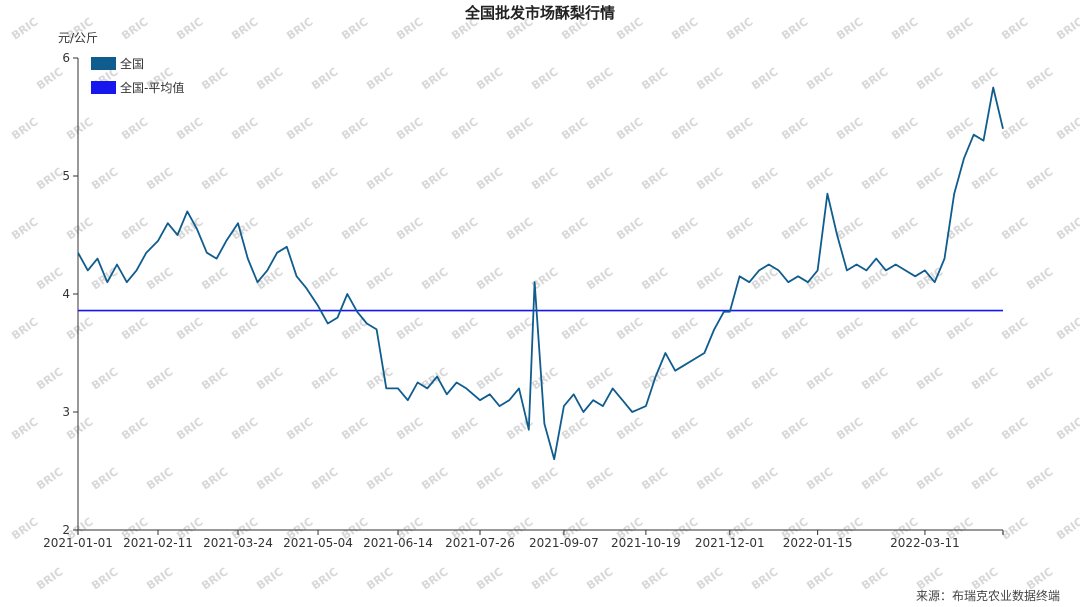  What do you see at coordinates (398, 543) in the screenshot?
I see `x-tick-label: 2021-06-14` at bounding box center [398, 543].